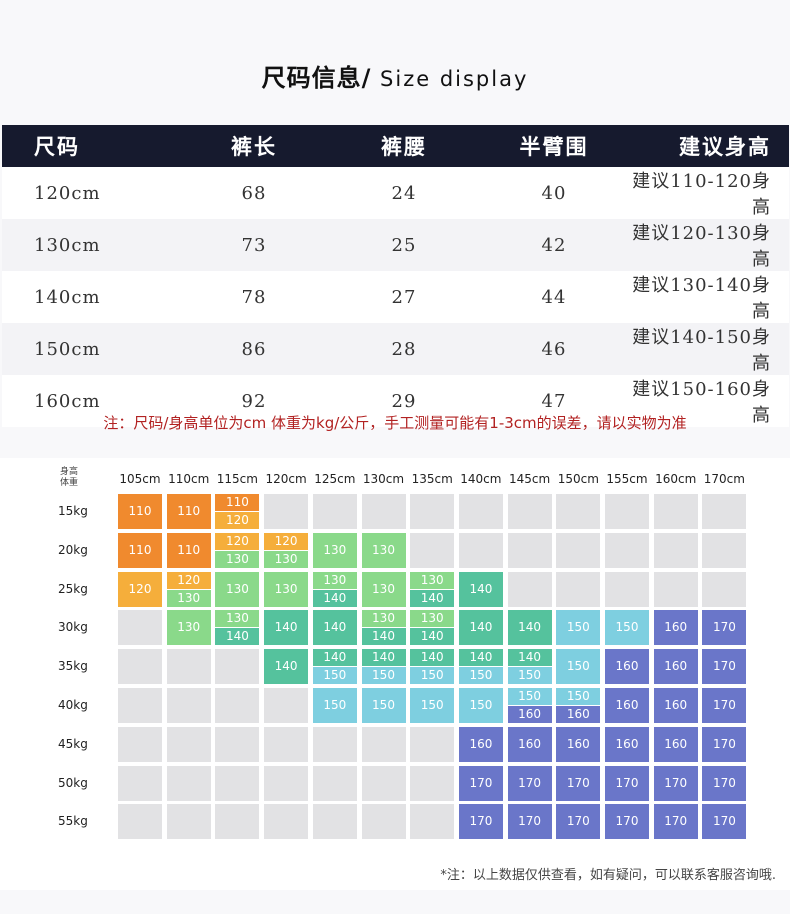 The height and width of the screenshot is (914, 790). What do you see at coordinates (237, 511) in the screenshot?
I see `size-grid-cell: 110 120` at bounding box center [237, 511].